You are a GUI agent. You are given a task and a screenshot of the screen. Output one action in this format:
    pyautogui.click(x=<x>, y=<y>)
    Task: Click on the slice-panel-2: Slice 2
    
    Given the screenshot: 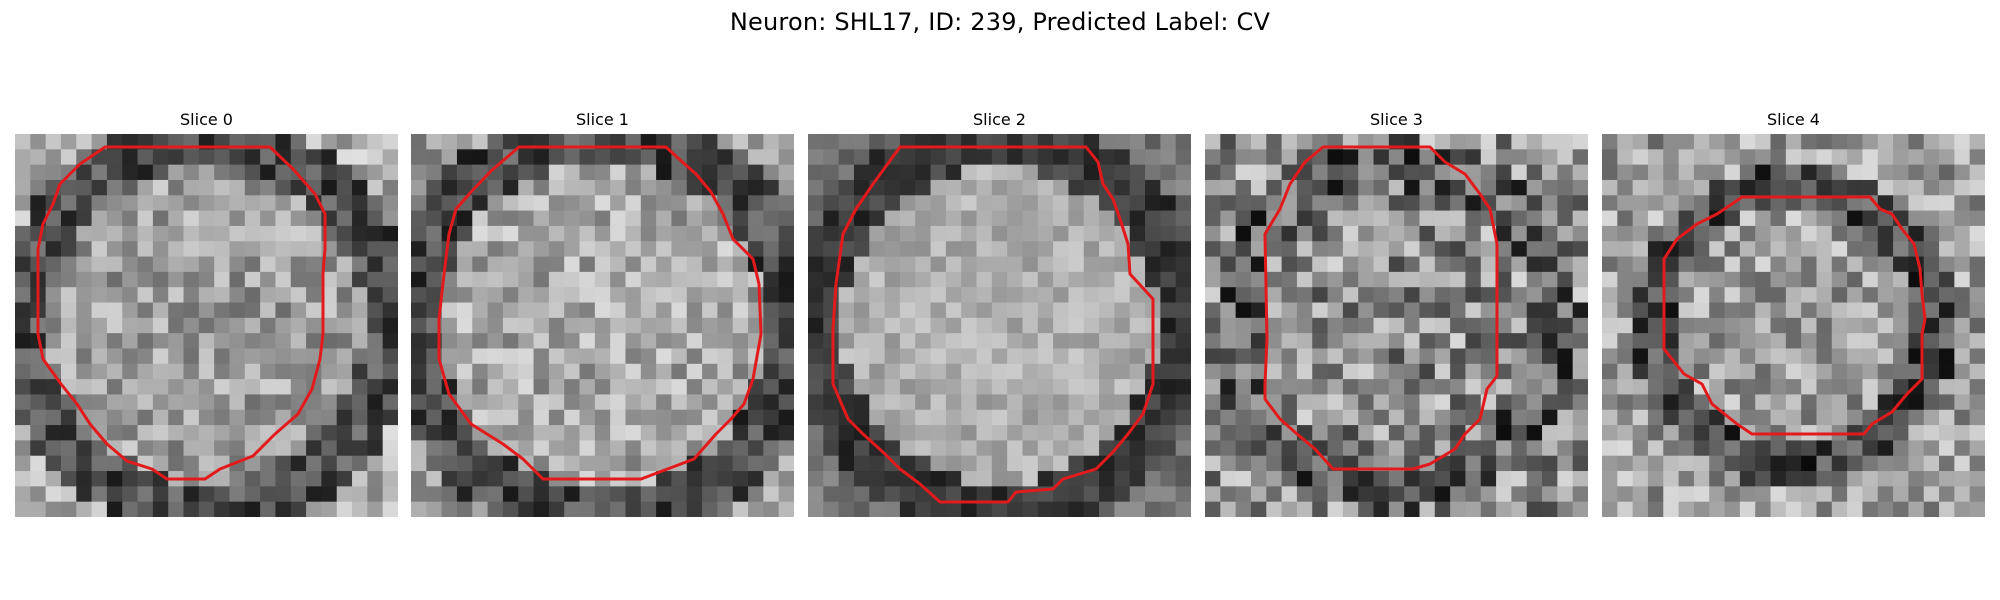 What is the action you would take?
    pyautogui.click(x=999, y=312)
    